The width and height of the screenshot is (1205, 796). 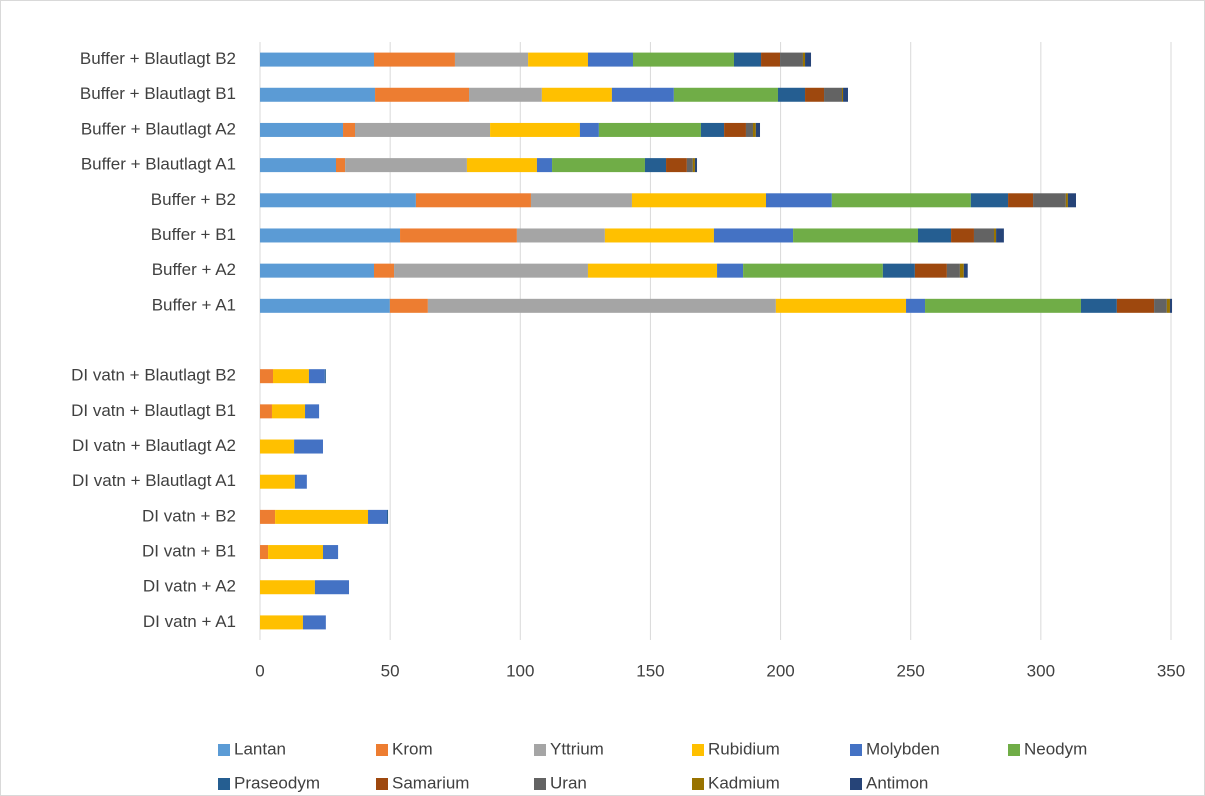 What do you see at coordinates (897, 782) in the screenshot?
I see `legend-label: Antimon` at bounding box center [897, 782].